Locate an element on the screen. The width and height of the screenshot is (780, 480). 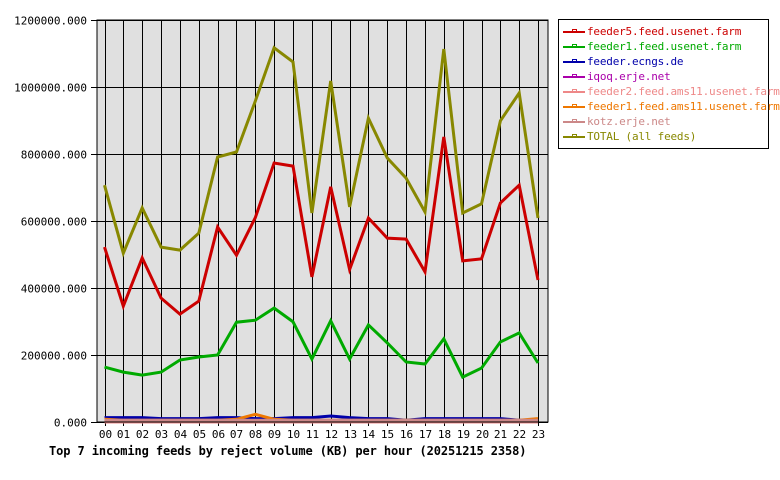
x-tick-label: 08 is located at coordinates (255, 434).